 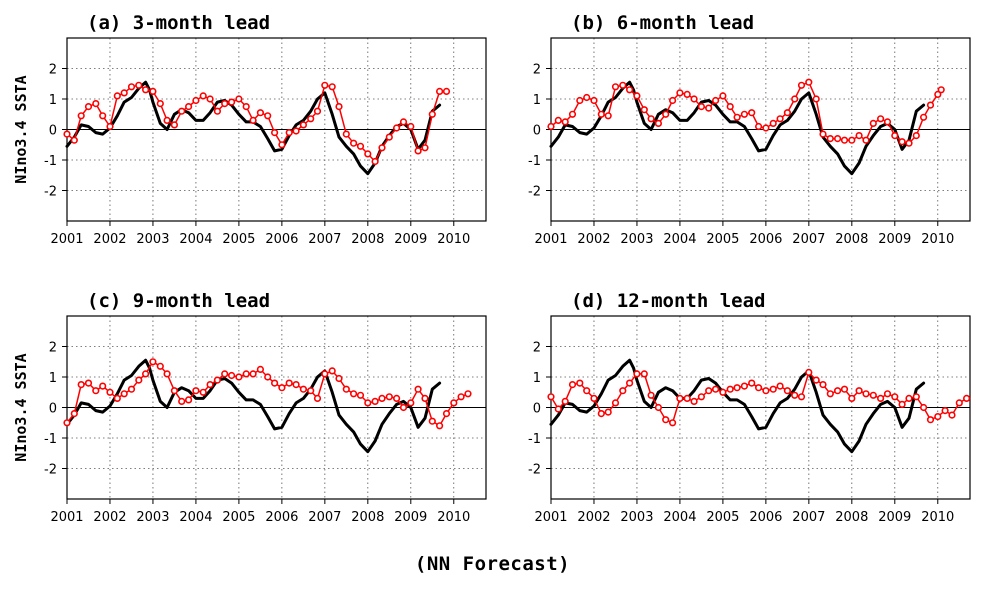 I want to click on x-tick-label: 2009, so click(x=410, y=517).